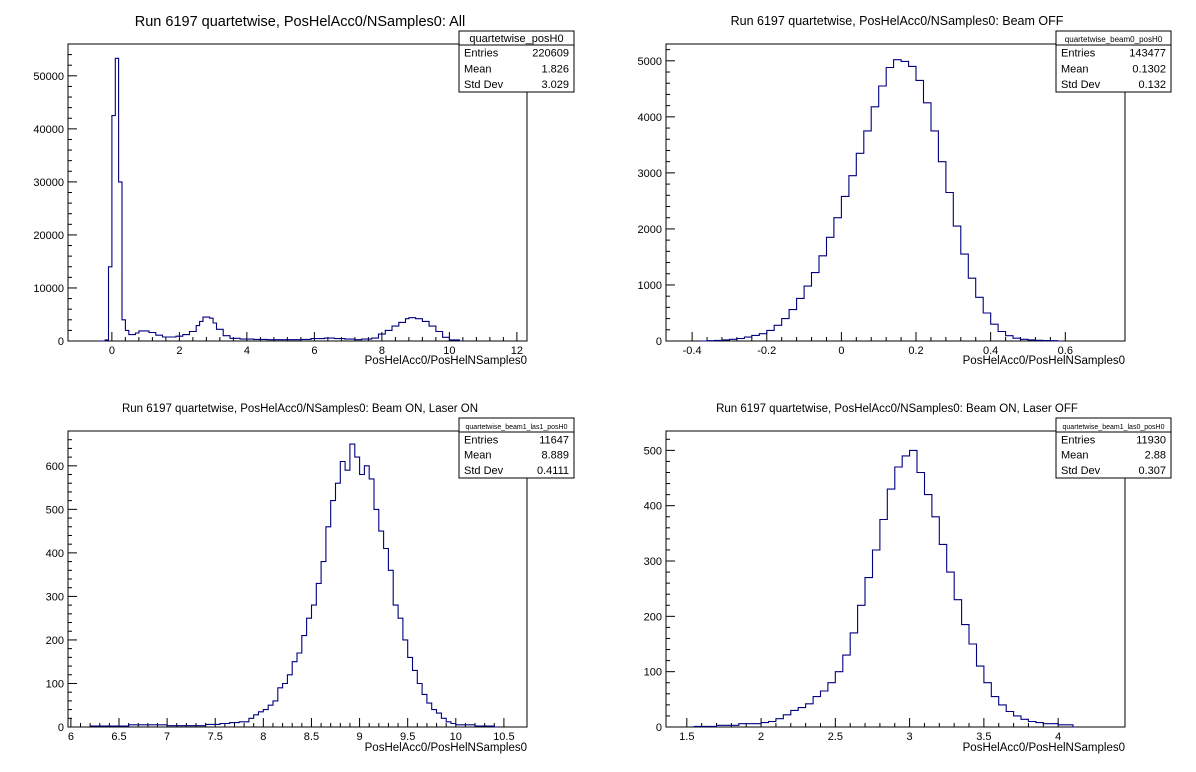  Describe the element at coordinates (1114, 39) in the screenshot. I see `stats-title: quartetwise_beam0_posH0` at that location.